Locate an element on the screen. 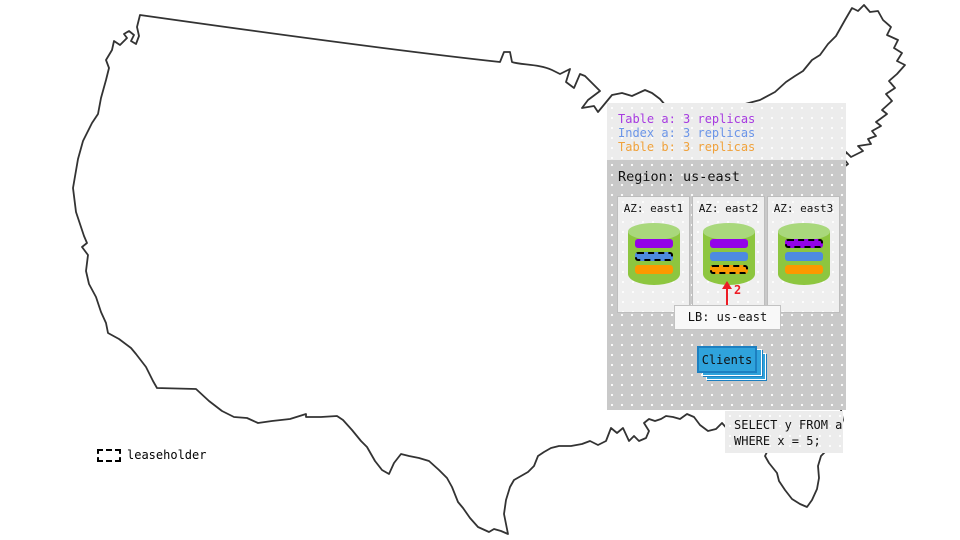  az-box-east3: AZ: east3 is located at coordinates (803, 254).